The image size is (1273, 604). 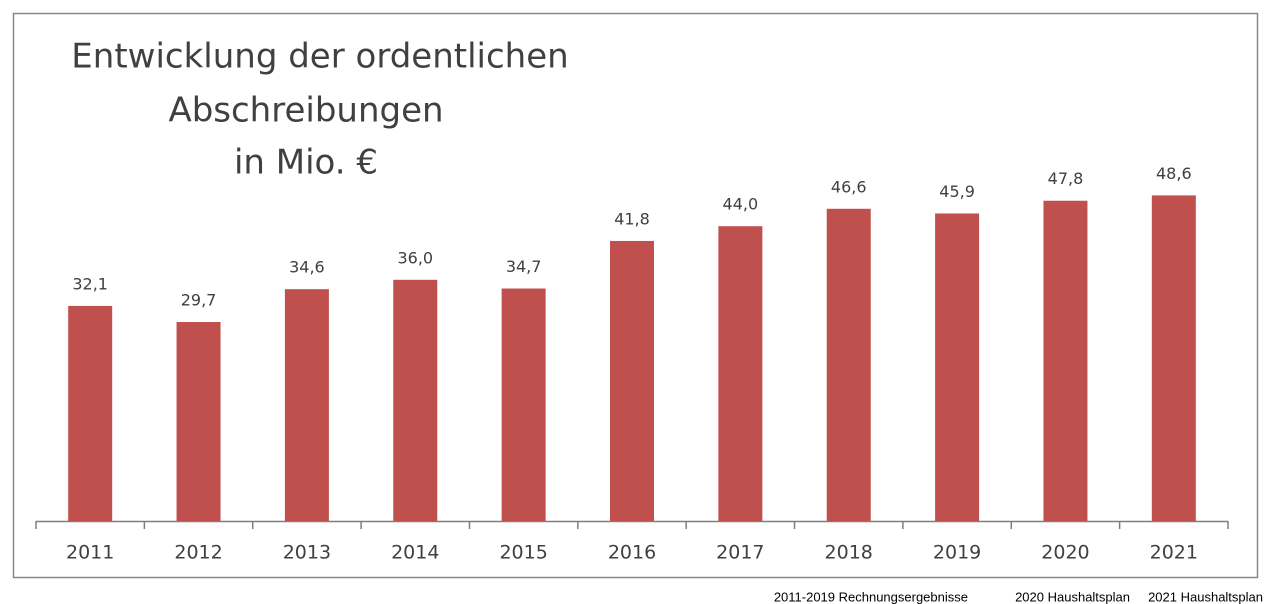 I want to click on value-label: 45,9, so click(x=957, y=191).